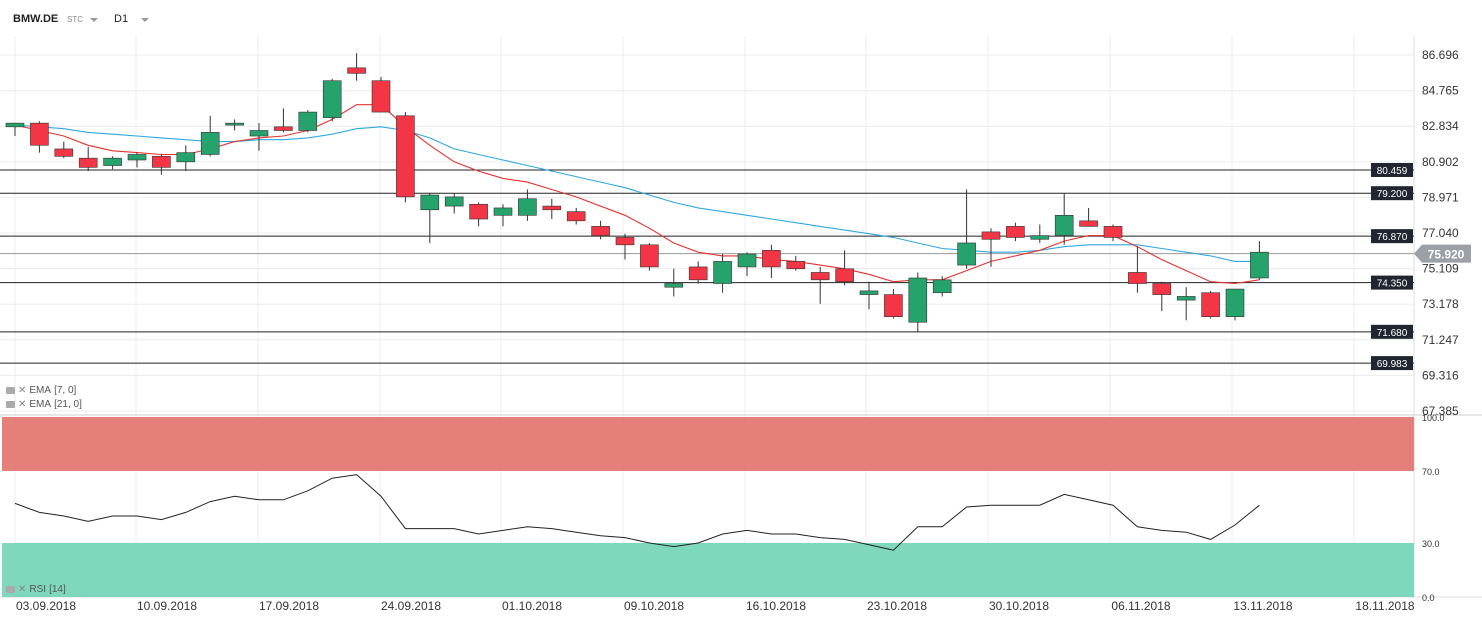  Describe the element at coordinates (121, 19) in the screenshot. I see `timeframe-label: D1` at that location.